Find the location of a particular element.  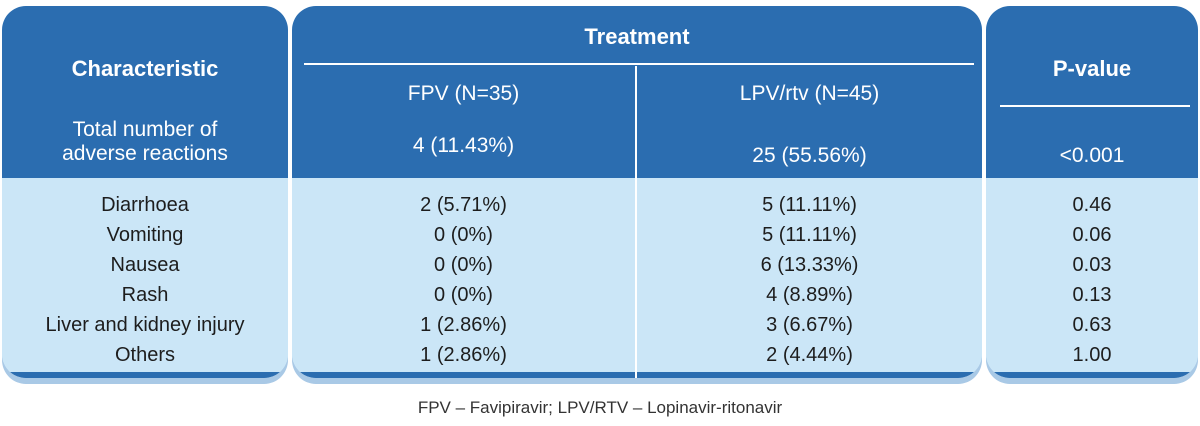

row-pvalue: 0.03 is located at coordinates (1092, 265).